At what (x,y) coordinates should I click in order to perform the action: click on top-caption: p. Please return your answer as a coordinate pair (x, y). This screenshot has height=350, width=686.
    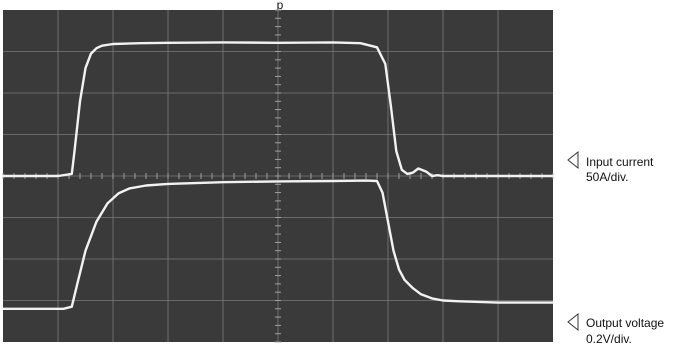
    Looking at the image, I should click on (280, 6).